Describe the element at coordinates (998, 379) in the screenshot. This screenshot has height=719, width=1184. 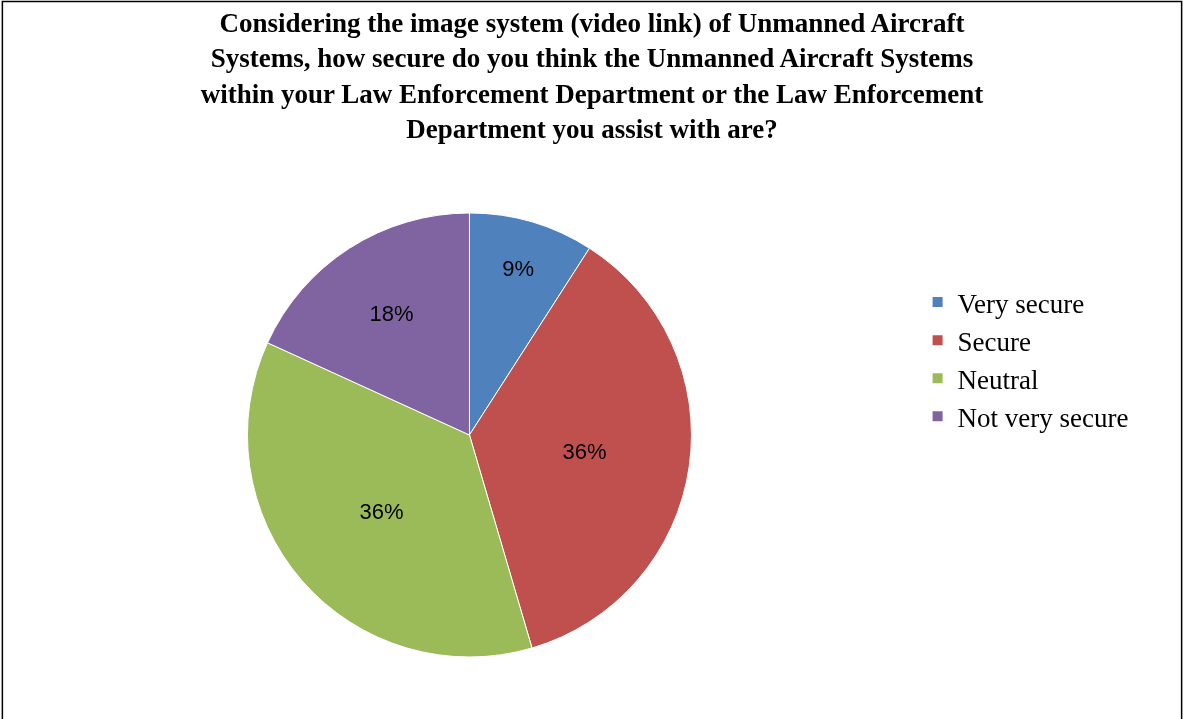
I see `legend-label: Neutral` at that location.